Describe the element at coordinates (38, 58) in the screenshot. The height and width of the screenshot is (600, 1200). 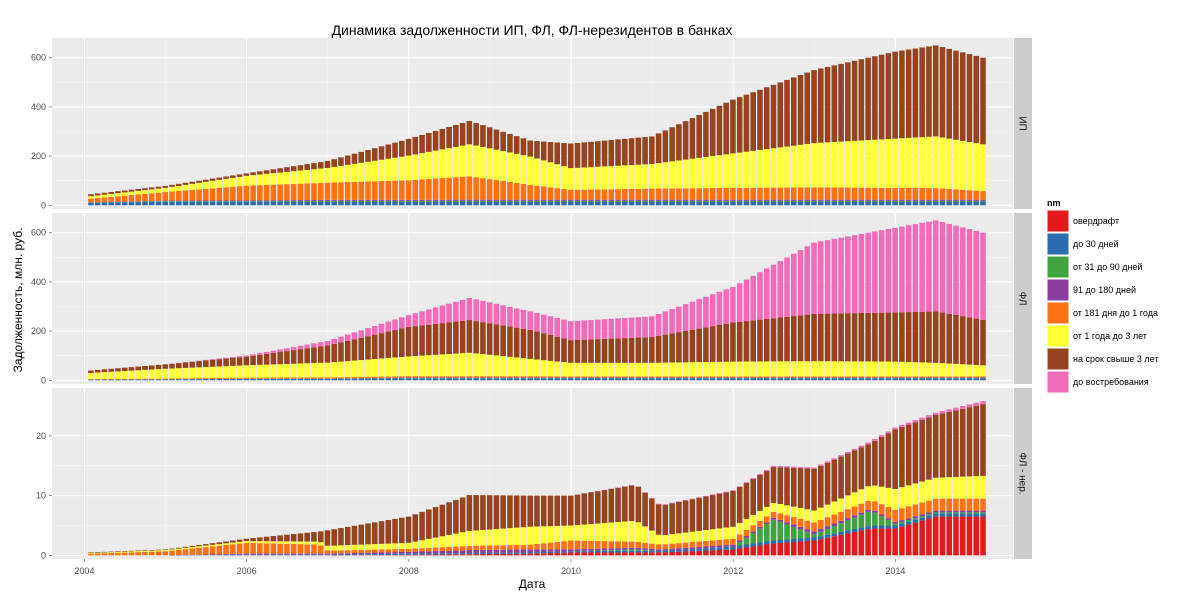
I see `y-tick-label: 600` at that location.